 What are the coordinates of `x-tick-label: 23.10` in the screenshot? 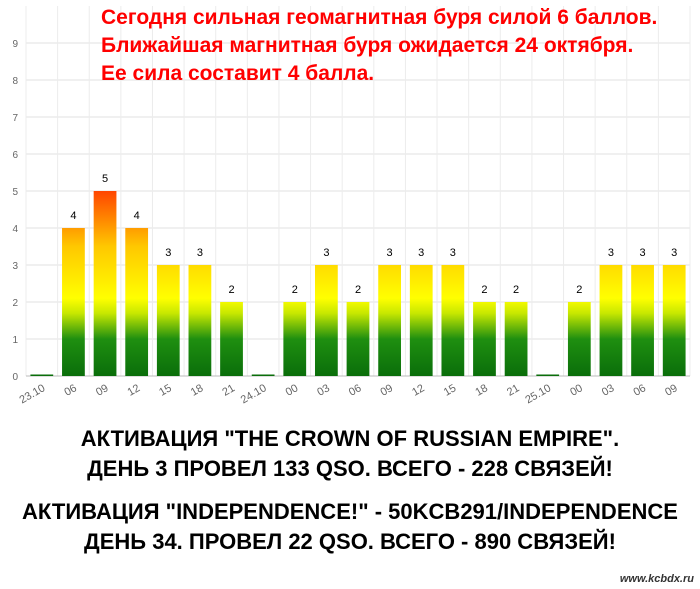 It's located at (32, 394).